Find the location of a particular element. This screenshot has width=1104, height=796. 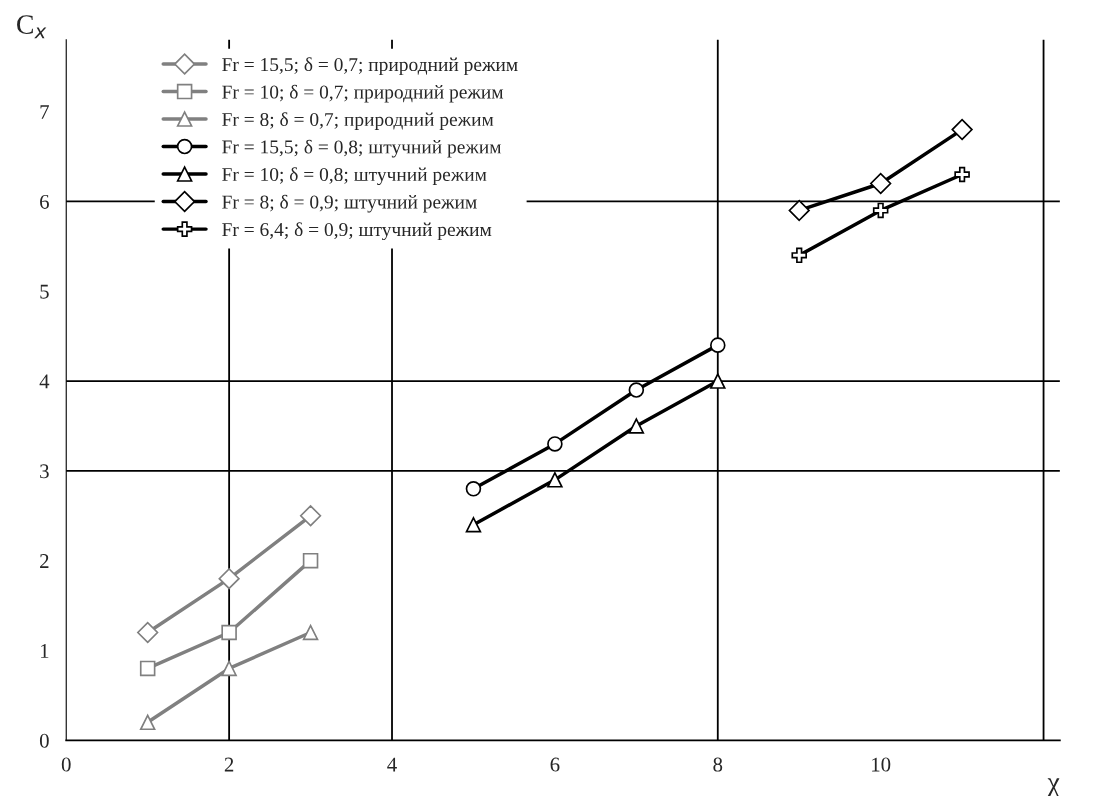

legend-label: Fr = 6,4; δ = 0,9; штучний режим is located at coordinates (357, 231).